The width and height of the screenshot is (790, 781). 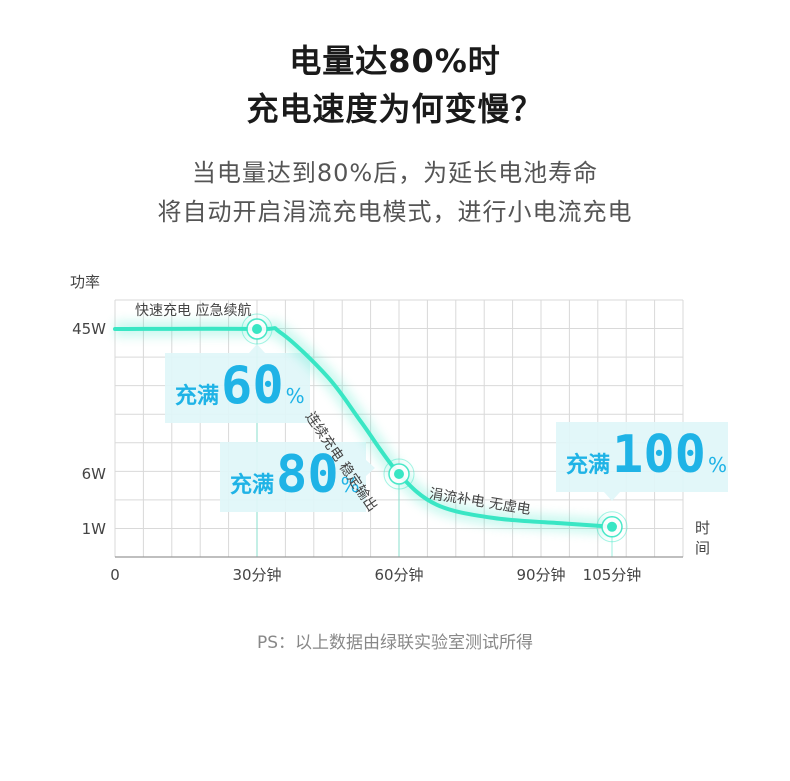 I want to click on fill-badge: 充满100%, so click(x=642, y=461).